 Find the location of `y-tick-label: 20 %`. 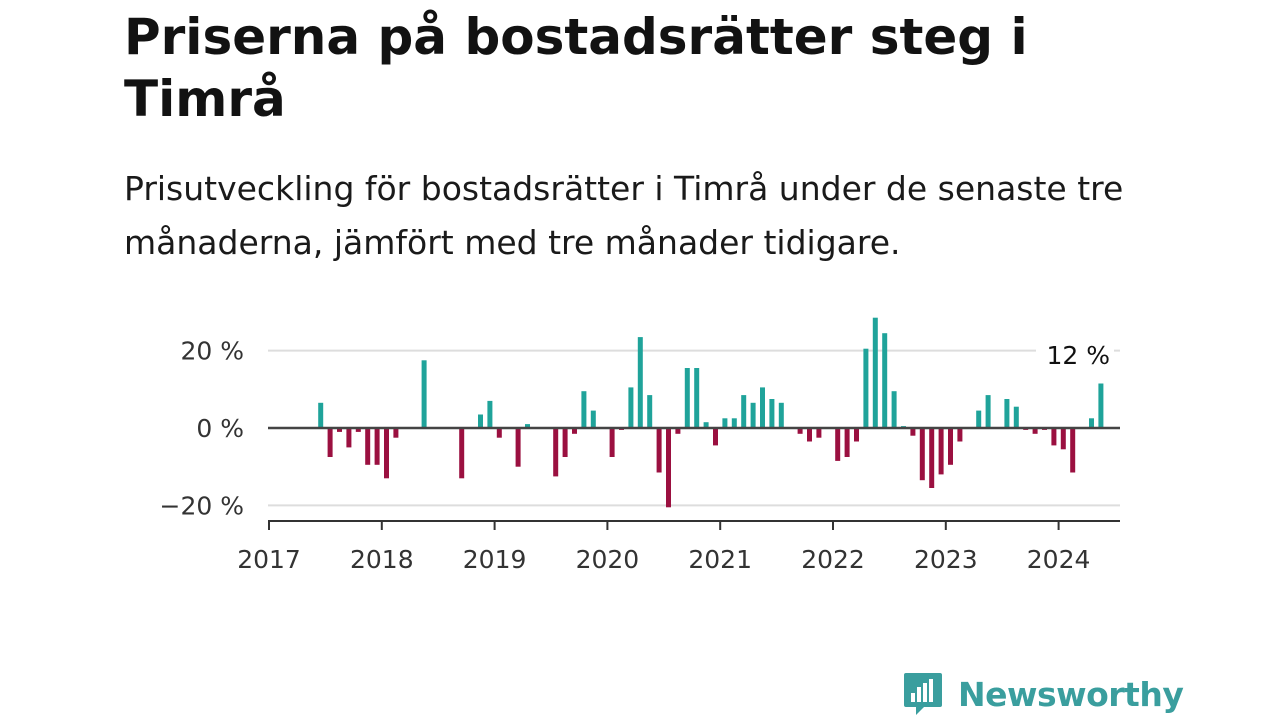

y-tick-label: 20 % is located at coordinates (212, 351).